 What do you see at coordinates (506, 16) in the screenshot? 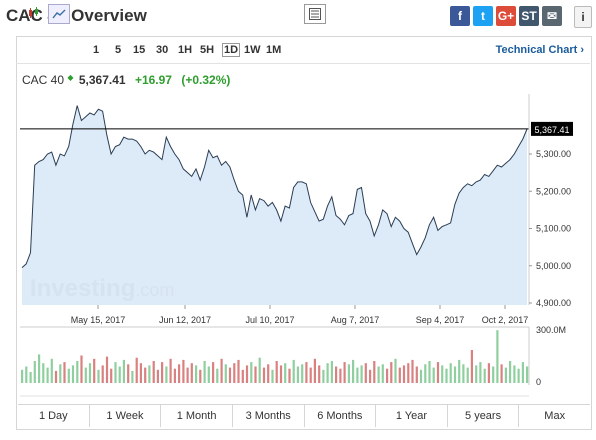
I see `google-plus-icon: G+` at bounding box center [506, 16].